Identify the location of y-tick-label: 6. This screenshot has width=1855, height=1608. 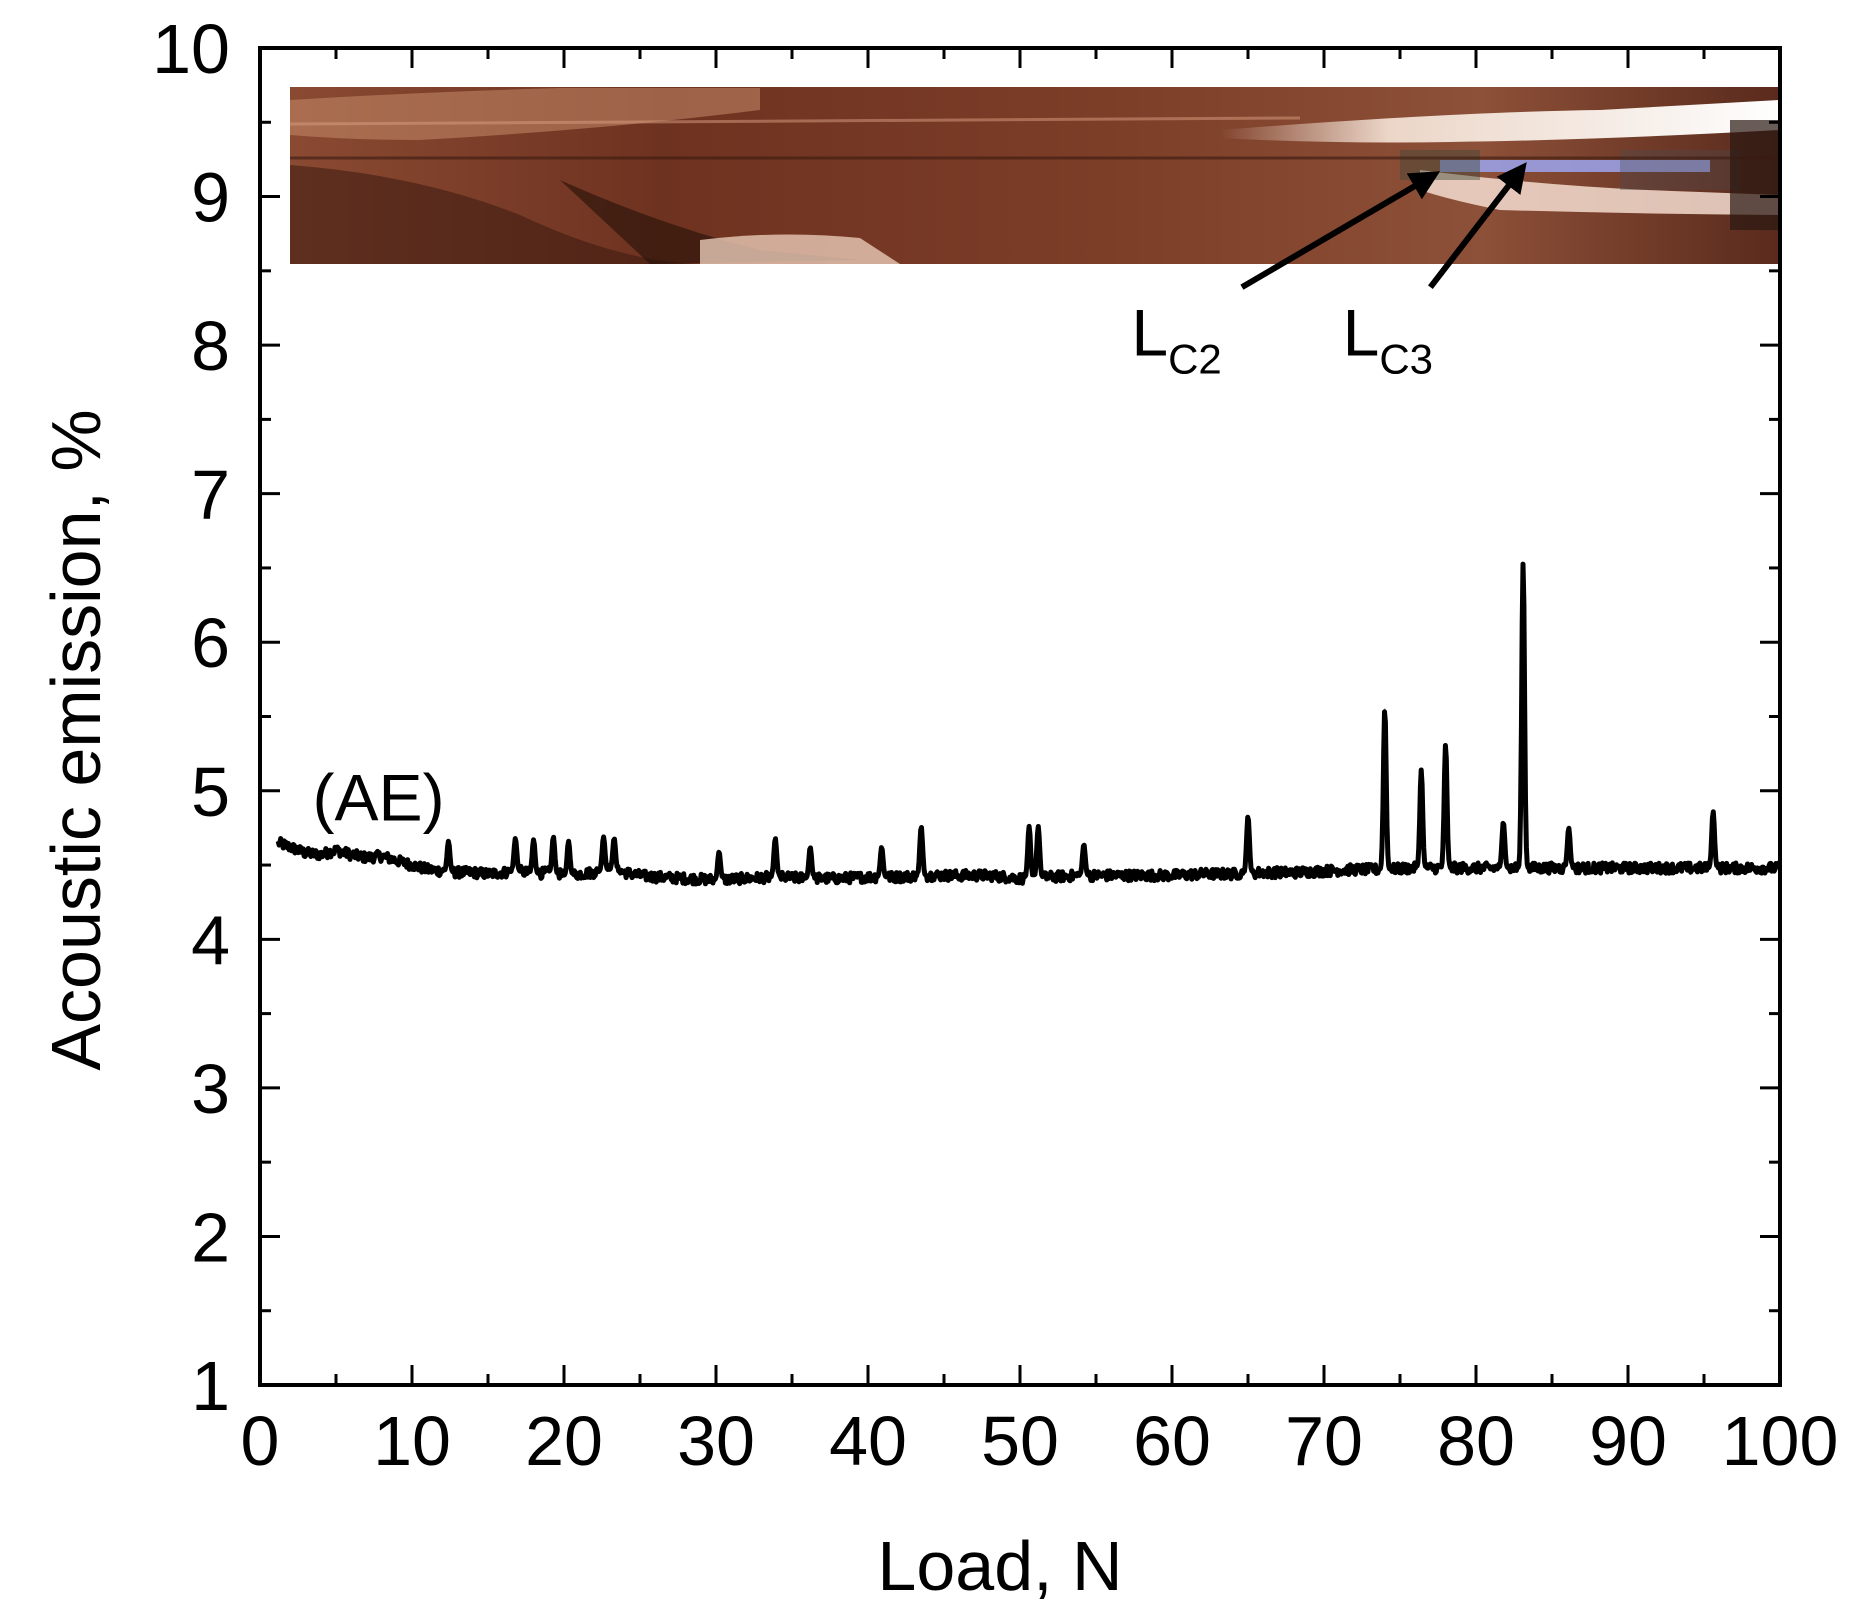
(210, 643).